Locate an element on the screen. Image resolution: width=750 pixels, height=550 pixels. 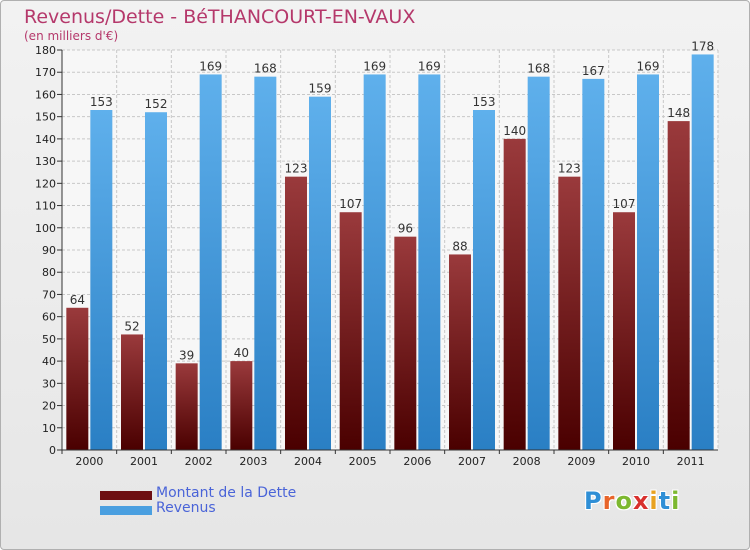
y-tick-label: 80 is located at coordinates (49, 272).